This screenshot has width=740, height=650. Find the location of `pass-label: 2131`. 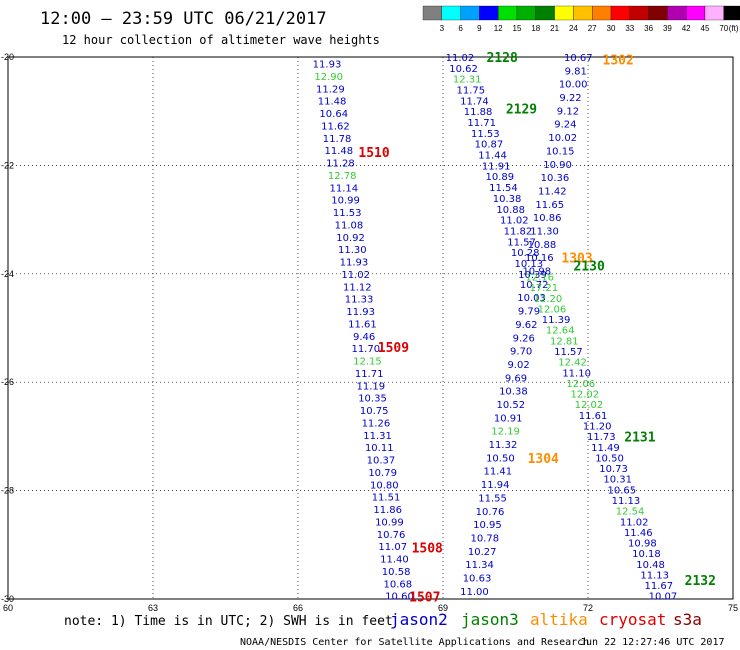

pass-label: 2131 is located at coordinates (639, 437).